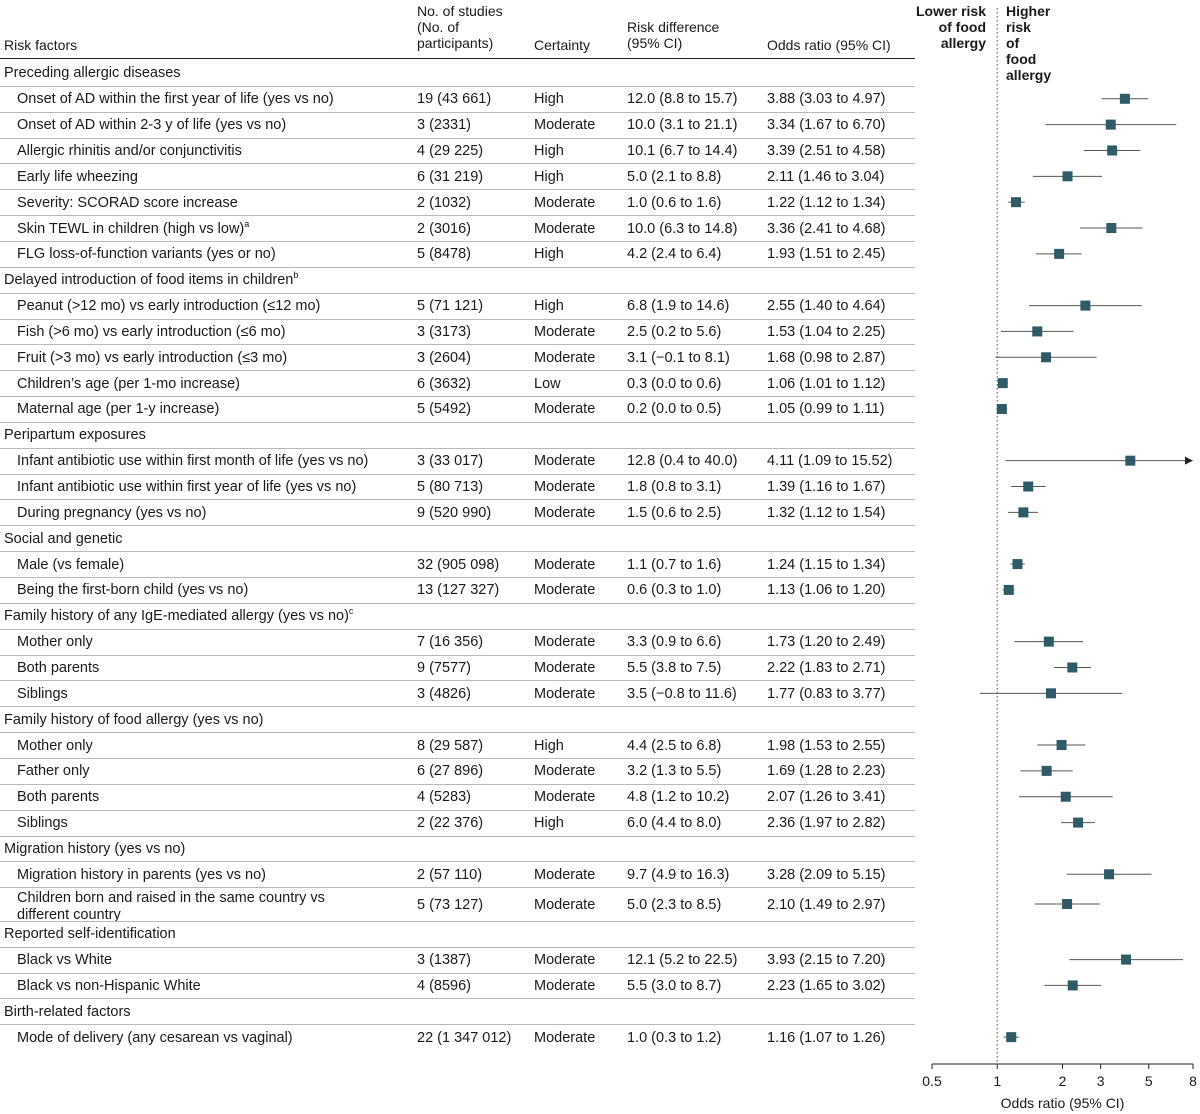  What do you see at coordinates (109, 985) in the screenshot?
I see `factor-label-text: Black vs non-Hispanic White` at bounding box center [109, 985].